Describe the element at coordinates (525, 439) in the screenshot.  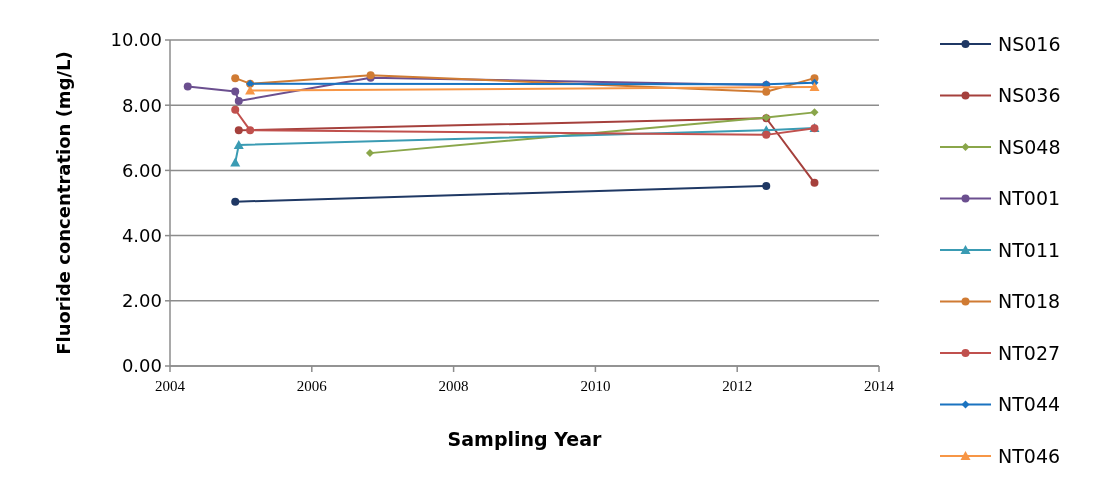
I see `x-axis-title: Sampling Year` at that location.